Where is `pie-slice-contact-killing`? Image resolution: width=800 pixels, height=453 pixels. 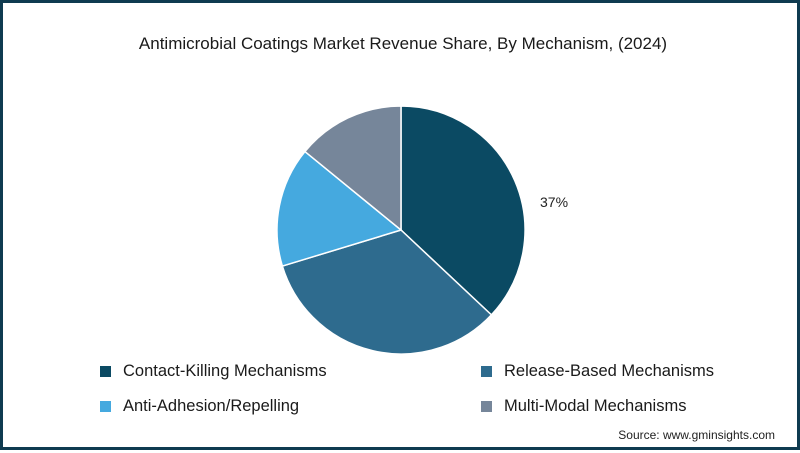 pie-slice-contact-killing is located at coordinates (463, 210).